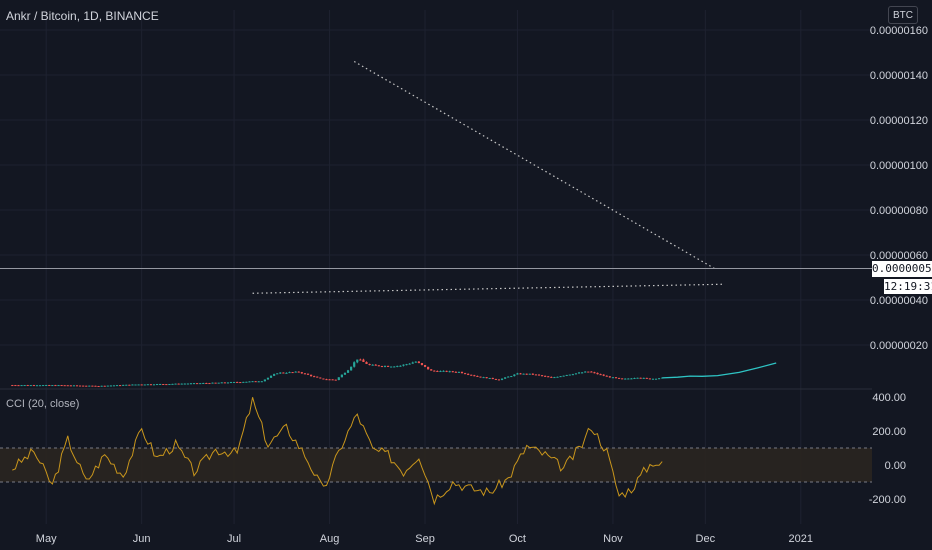 Image resolution: width=932 pixels, height=550 pixels. What do you see at coordinates (337, 451) in the screenshot?
I see `cci-line` at bounding box center [337, 451].